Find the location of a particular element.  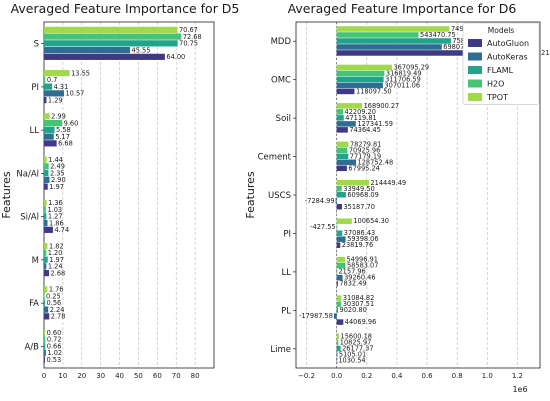

d6-bar-h2o-omc is located at coordinates (360, 73).